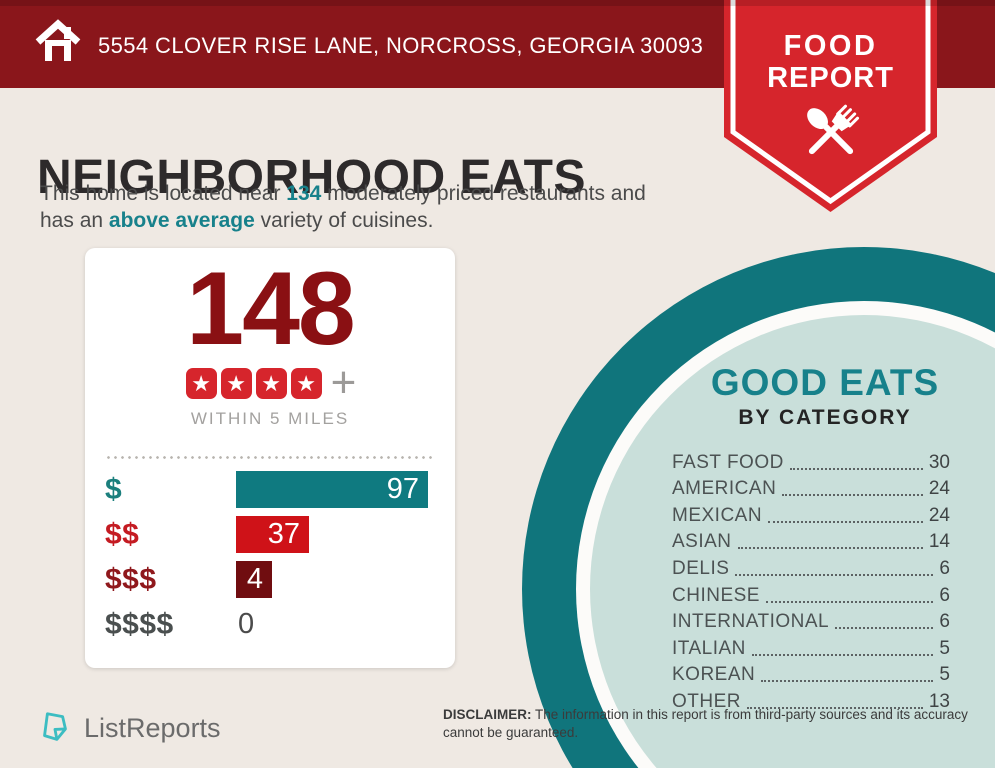 The height and width of the screenshot is (768, 995). I want to click on intro-line2-prefix: has an, so click(74, 220).